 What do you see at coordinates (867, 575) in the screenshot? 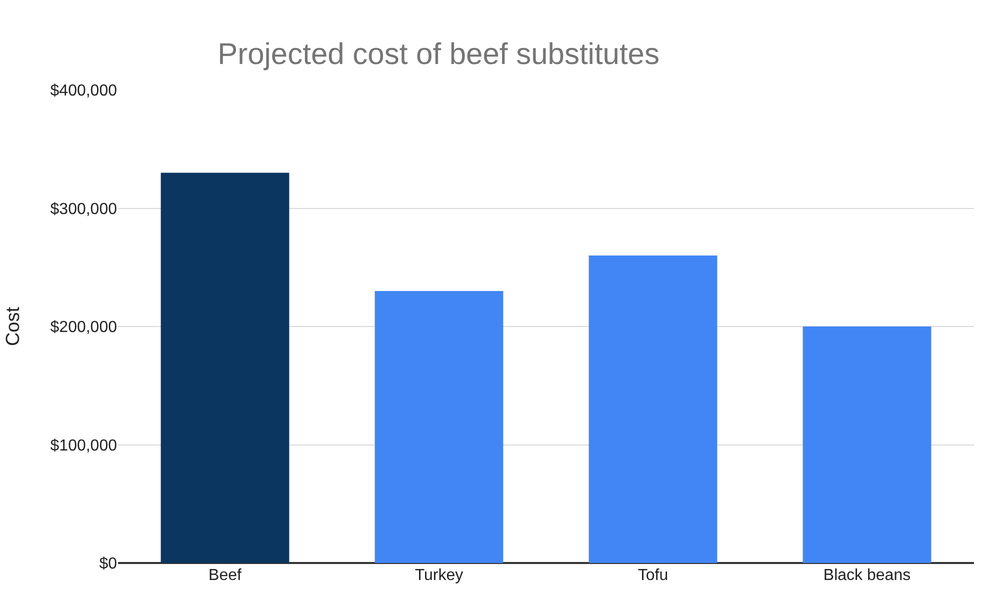
I see `x-tick-label: Black beans` at bounding box center [867, 575].